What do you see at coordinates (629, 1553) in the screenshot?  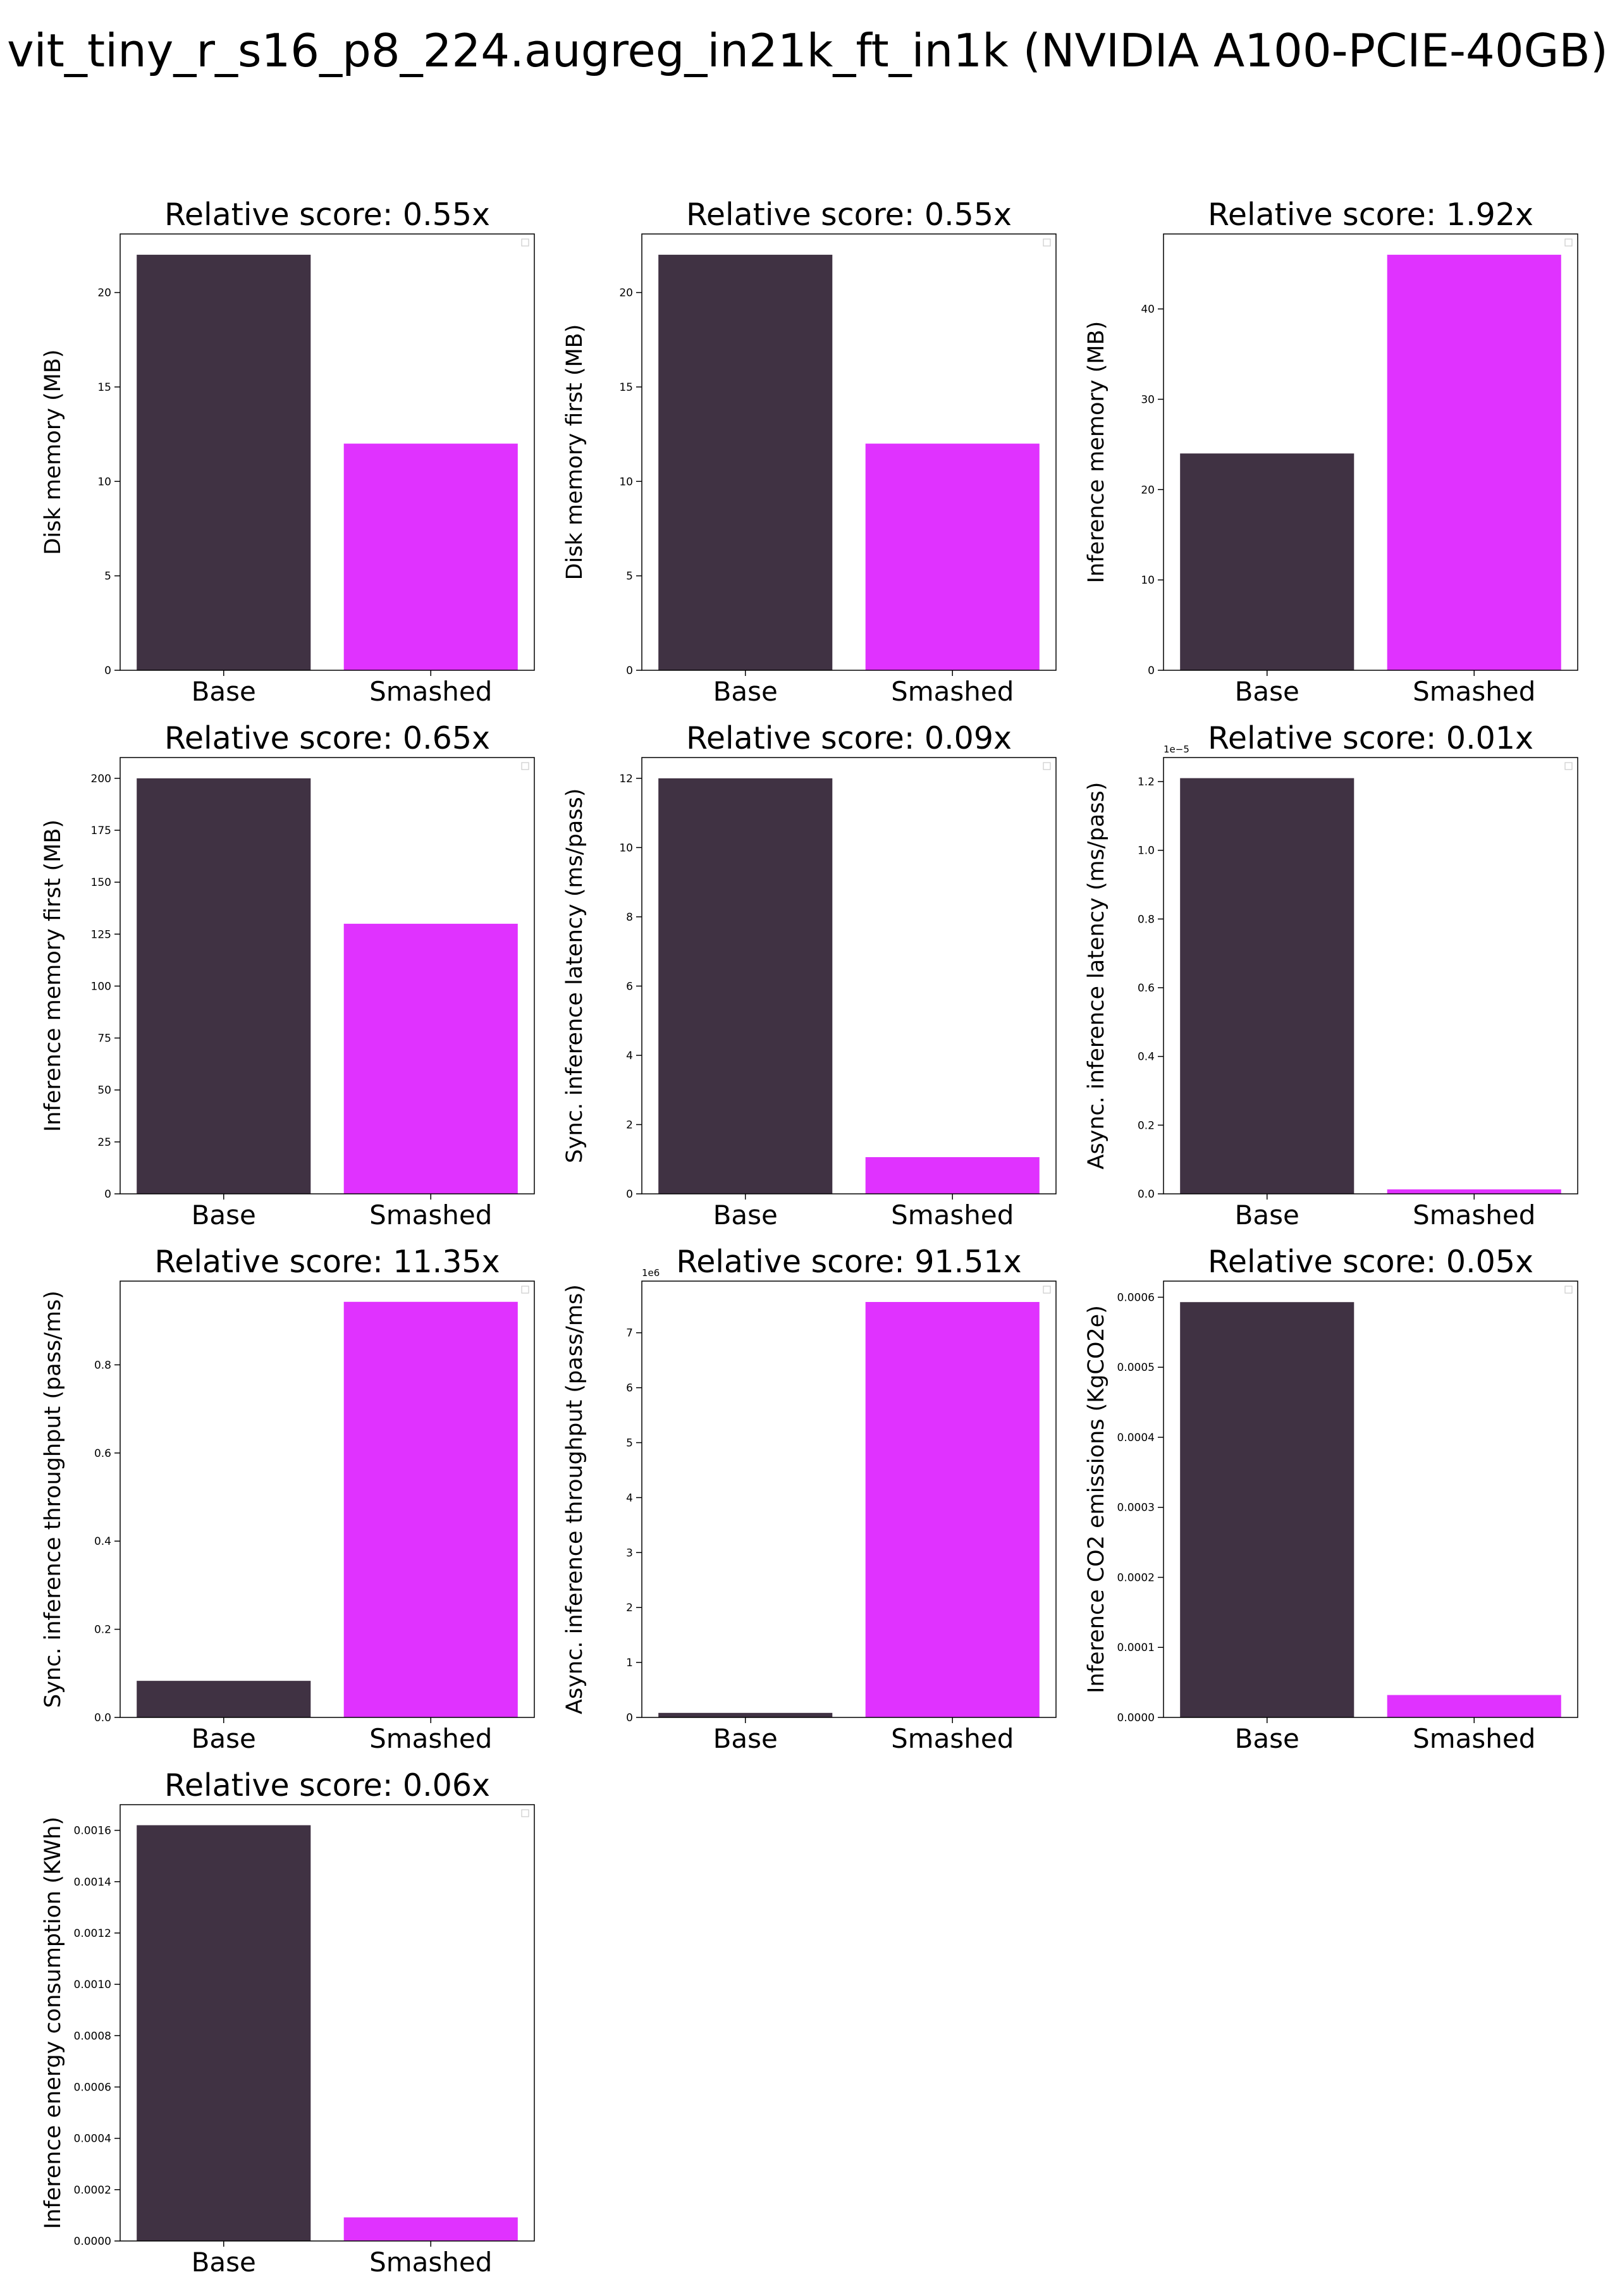 I see `y-tick-label-8: 3` at bounding box center [629, 1553].